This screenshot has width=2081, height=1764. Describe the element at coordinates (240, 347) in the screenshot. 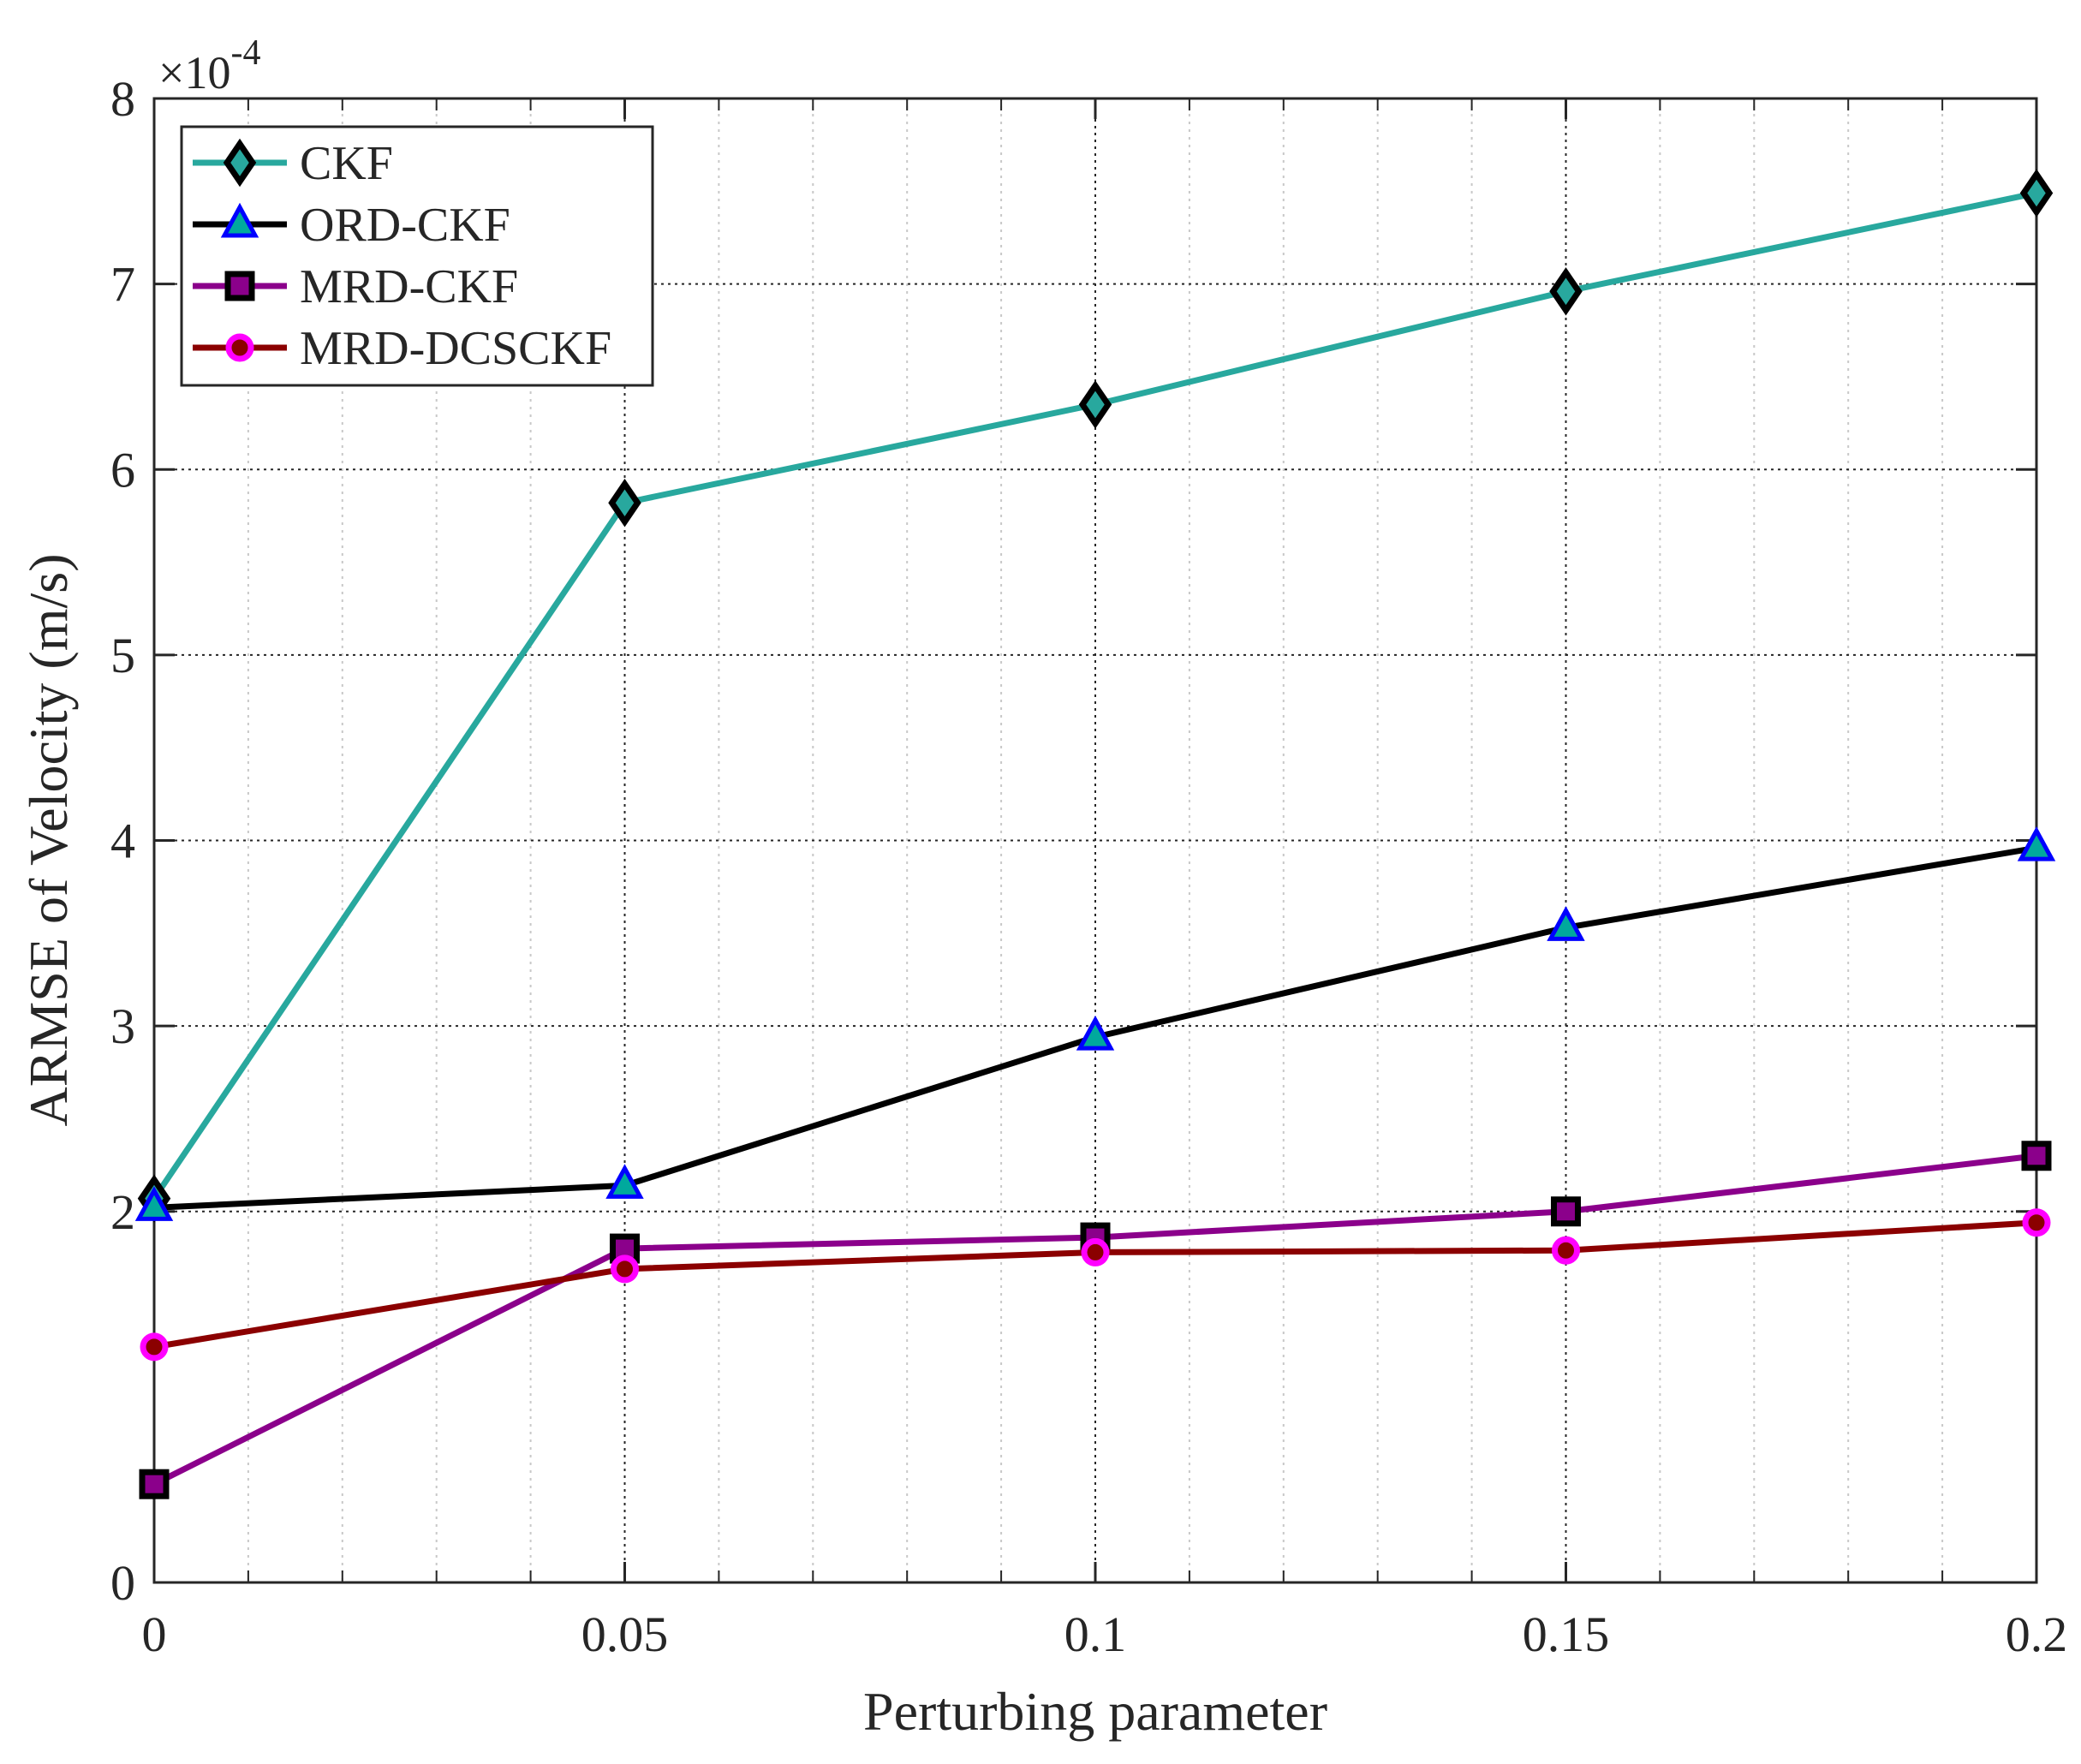

I see `legend-marker-mrd-dcsckf` at that location.